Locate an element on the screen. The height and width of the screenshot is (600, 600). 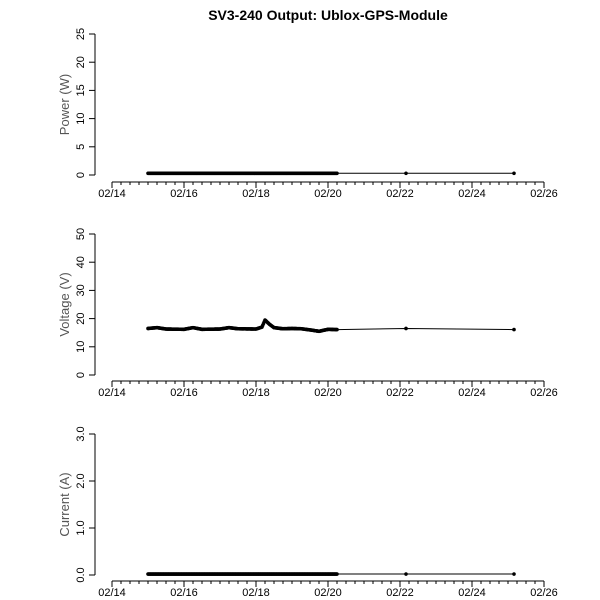
y-tick-label: 30 is located at coordinates (81, 290).